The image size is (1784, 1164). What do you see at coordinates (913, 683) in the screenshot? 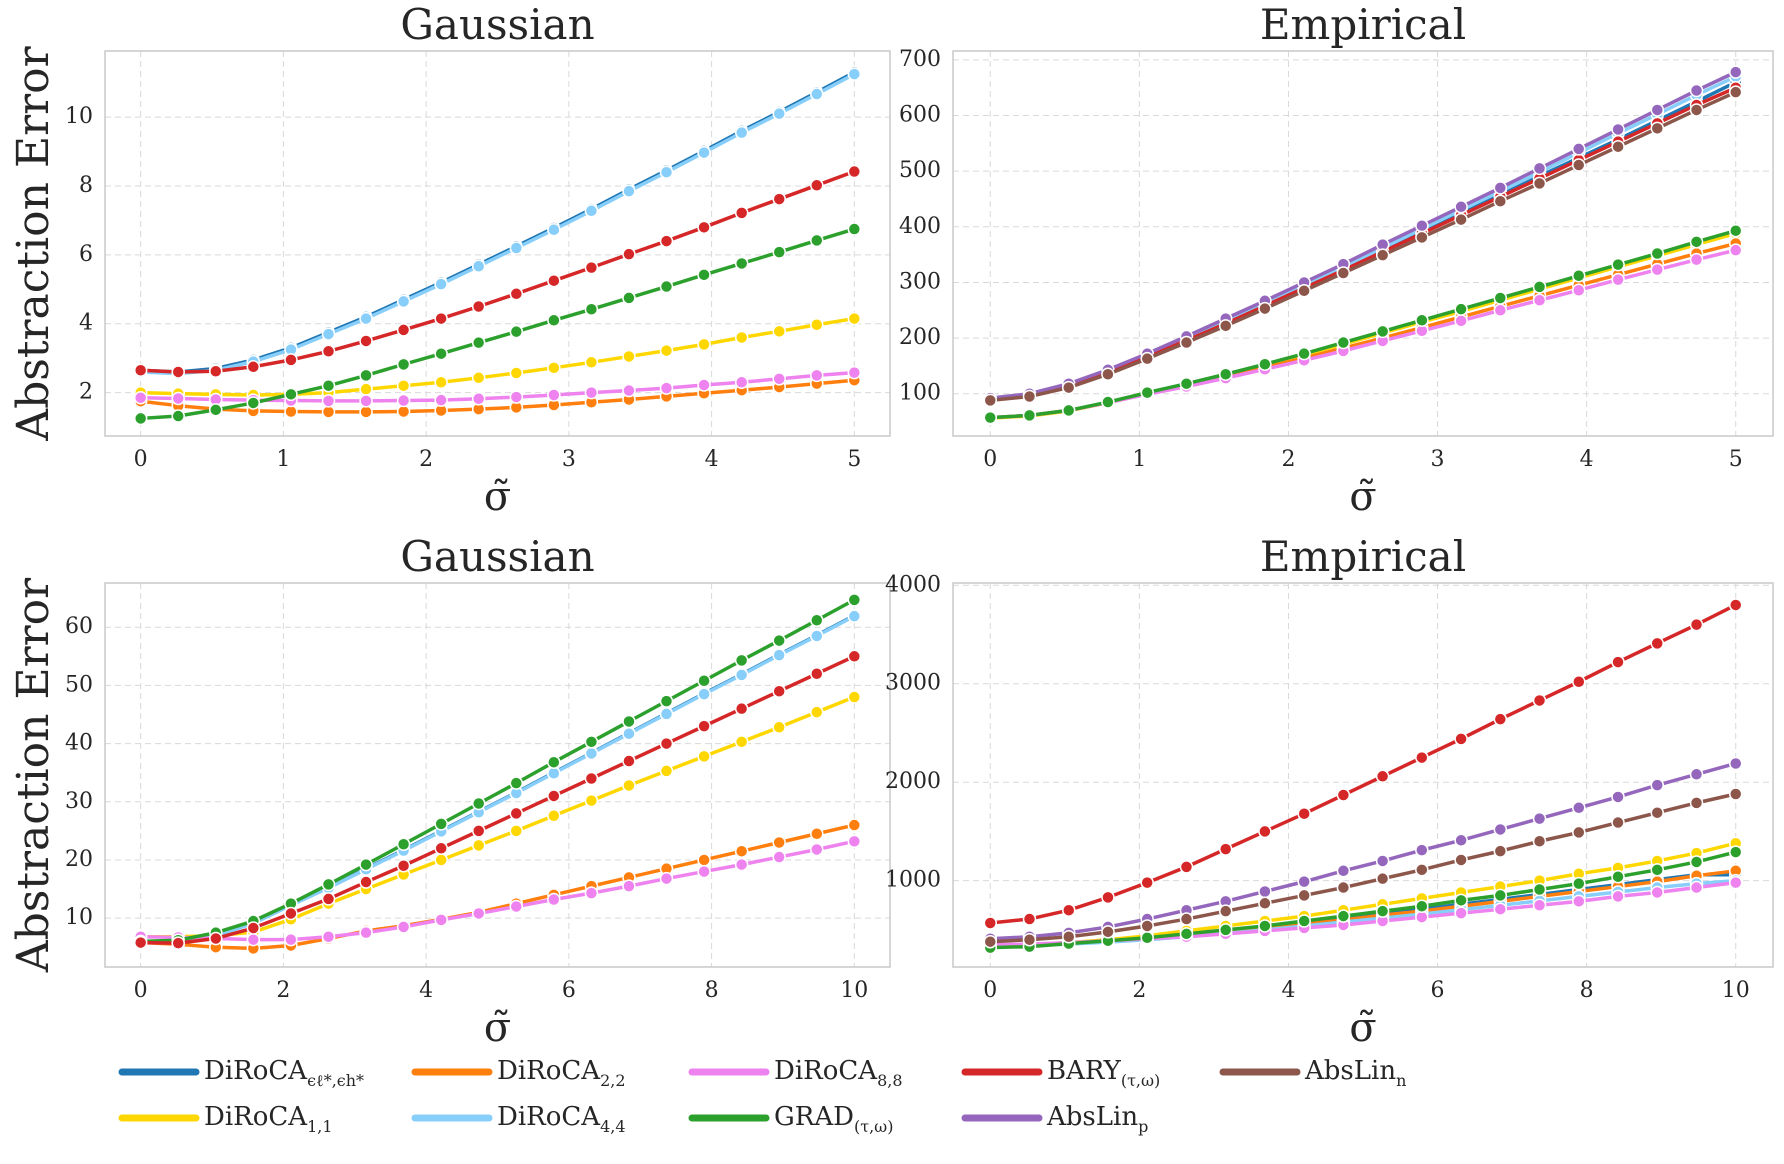
I see `y-tick-label: 3000` at bounding box center [913, 683].